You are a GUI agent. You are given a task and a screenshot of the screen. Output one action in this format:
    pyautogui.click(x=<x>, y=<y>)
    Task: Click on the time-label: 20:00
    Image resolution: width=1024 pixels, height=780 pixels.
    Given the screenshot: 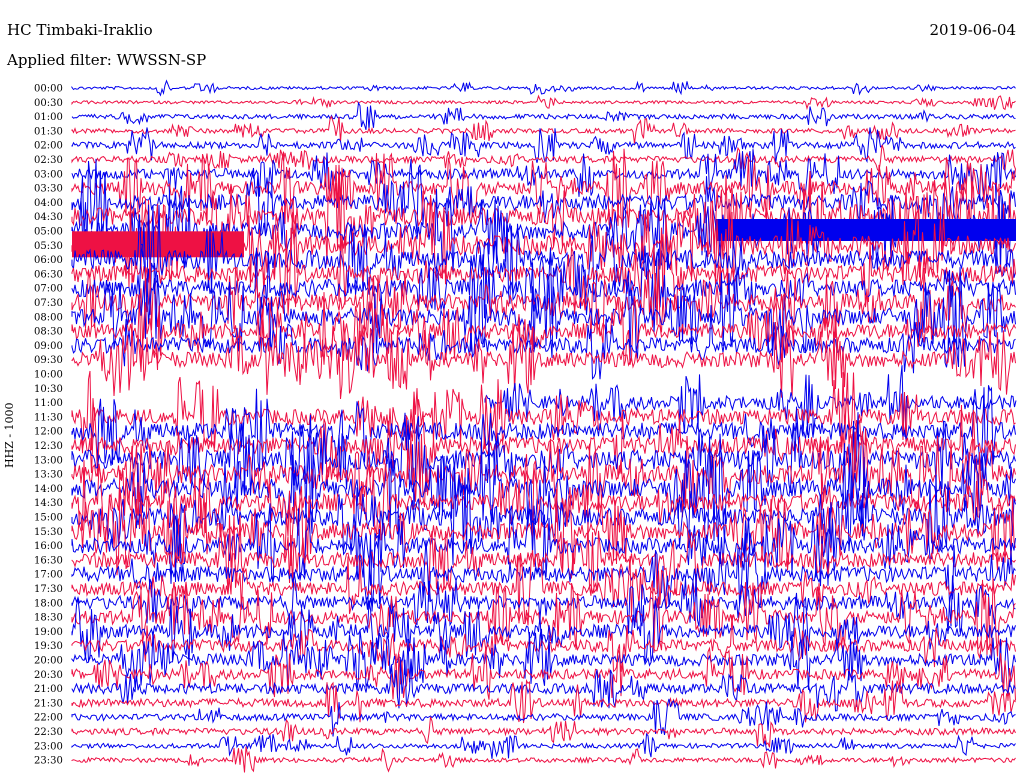 What is the action you would take?
    pyautogui.click(x=48, y=661)
    